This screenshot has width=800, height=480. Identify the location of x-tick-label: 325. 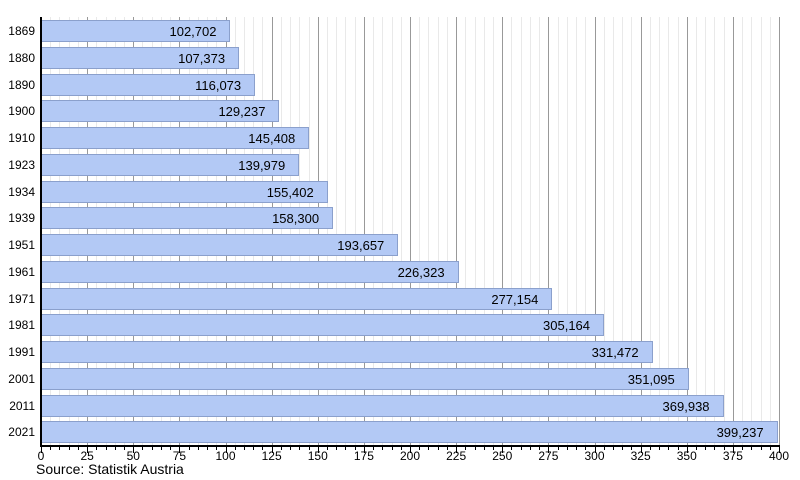
(640, 456).